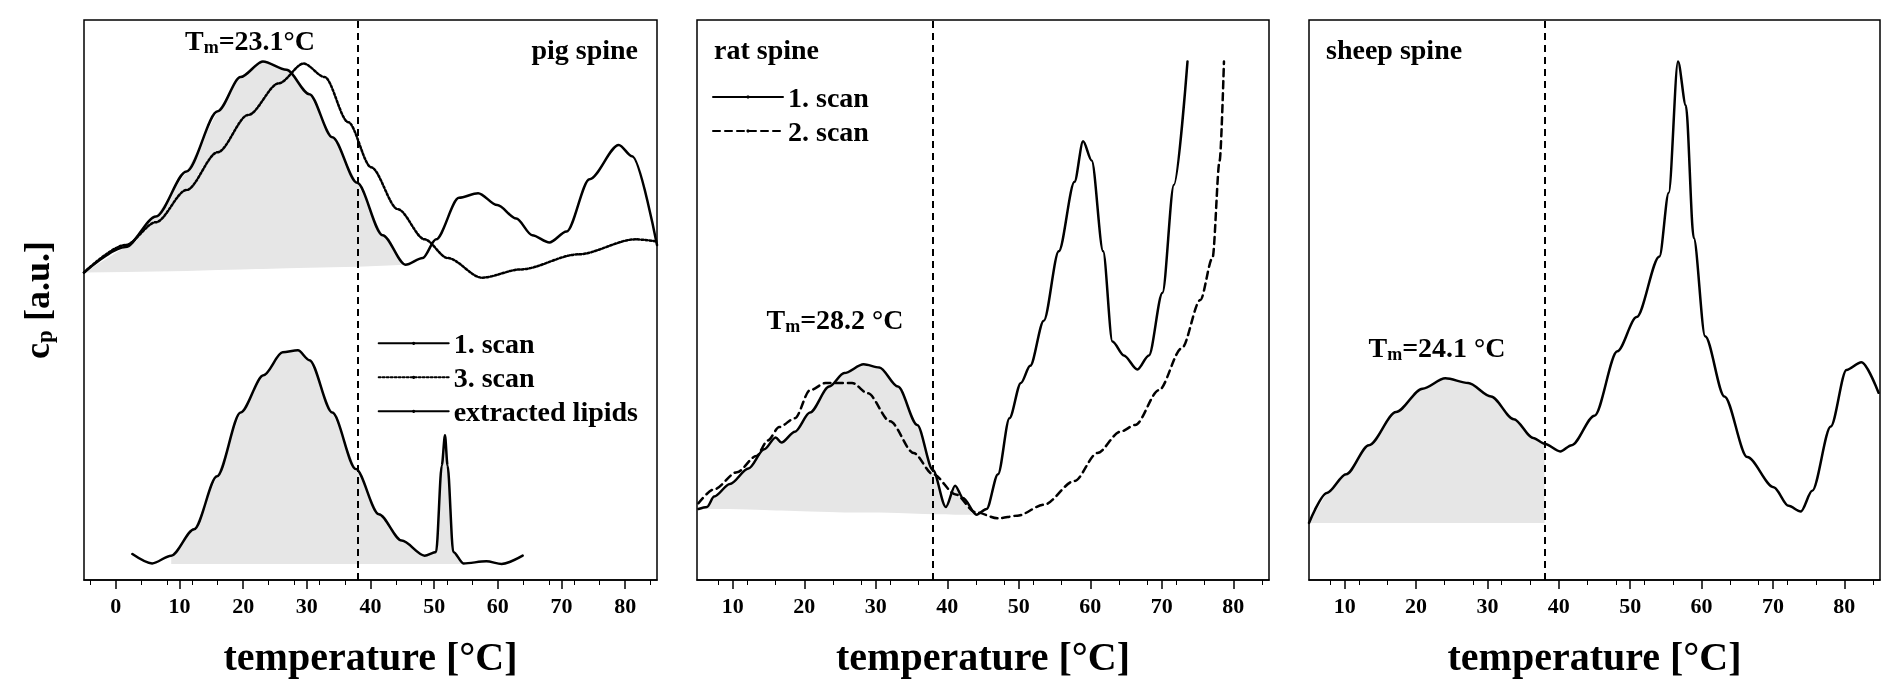 Image resolution: width=1890 pixels, height=689 pixels. What do you see at coordinates (36, 300) in the screenshot?
I see `y-axis-title: cp [a.u.]` at bounding box center [36, 300].